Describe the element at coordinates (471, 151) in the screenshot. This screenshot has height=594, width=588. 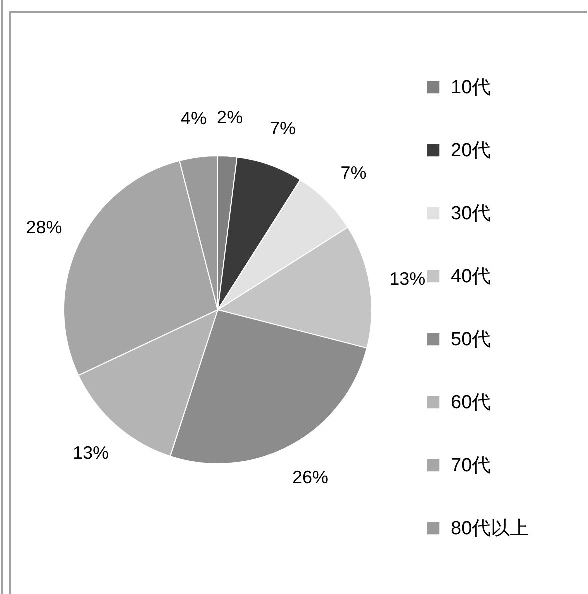
I see `legend-label: 20代` at that location.